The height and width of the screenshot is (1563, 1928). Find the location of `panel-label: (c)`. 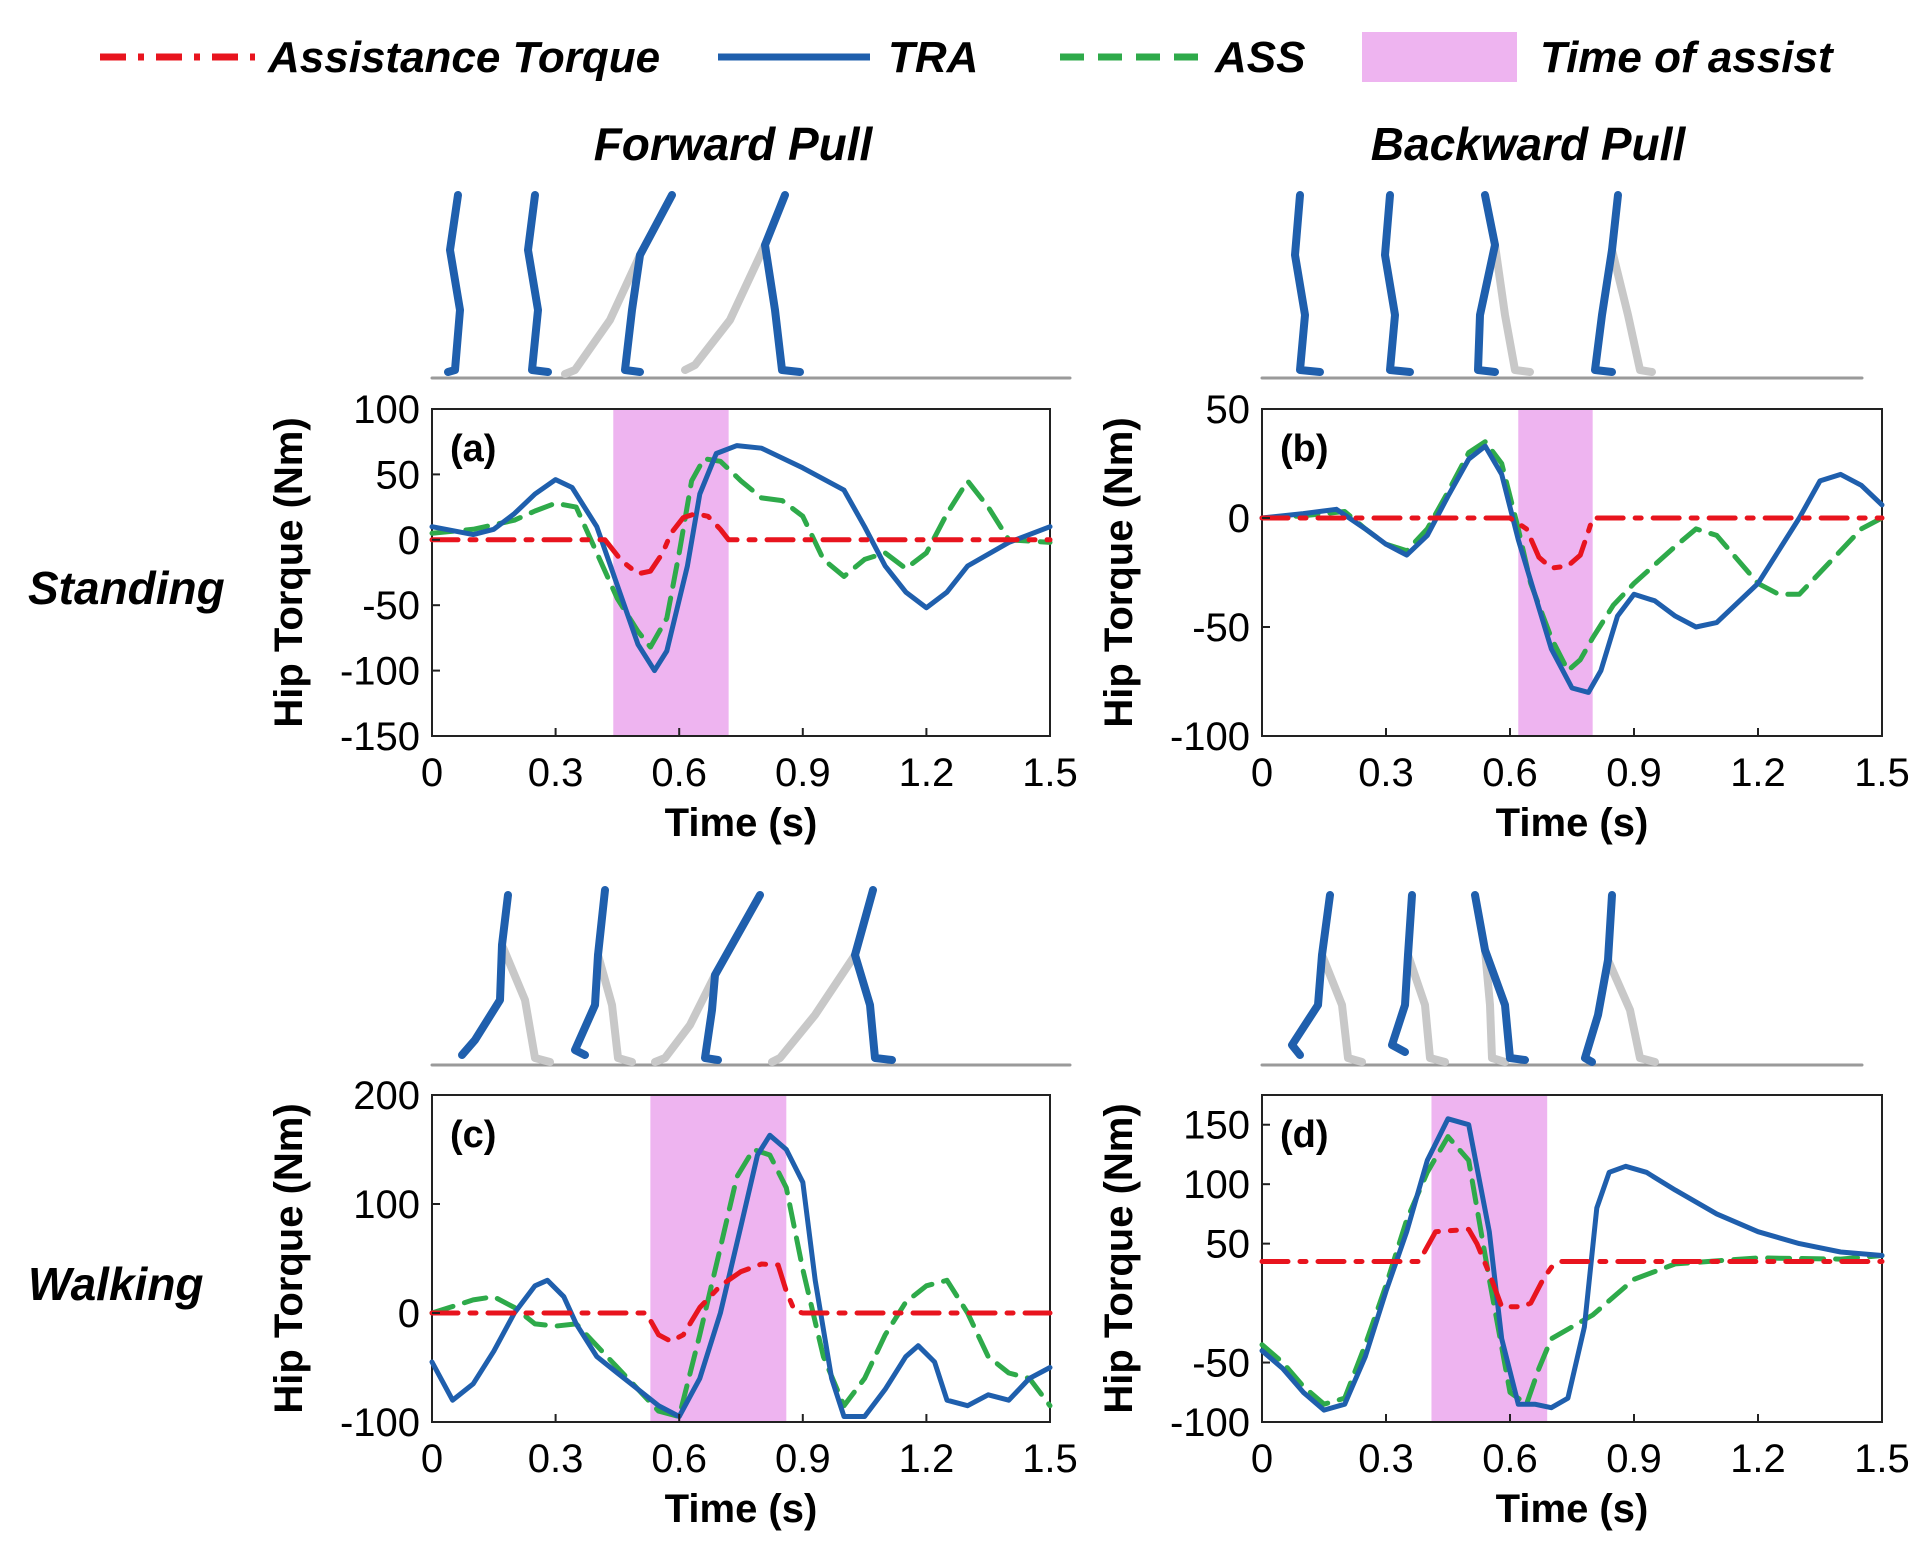

panel-label: (c) is located at coordinates (473, 1135).